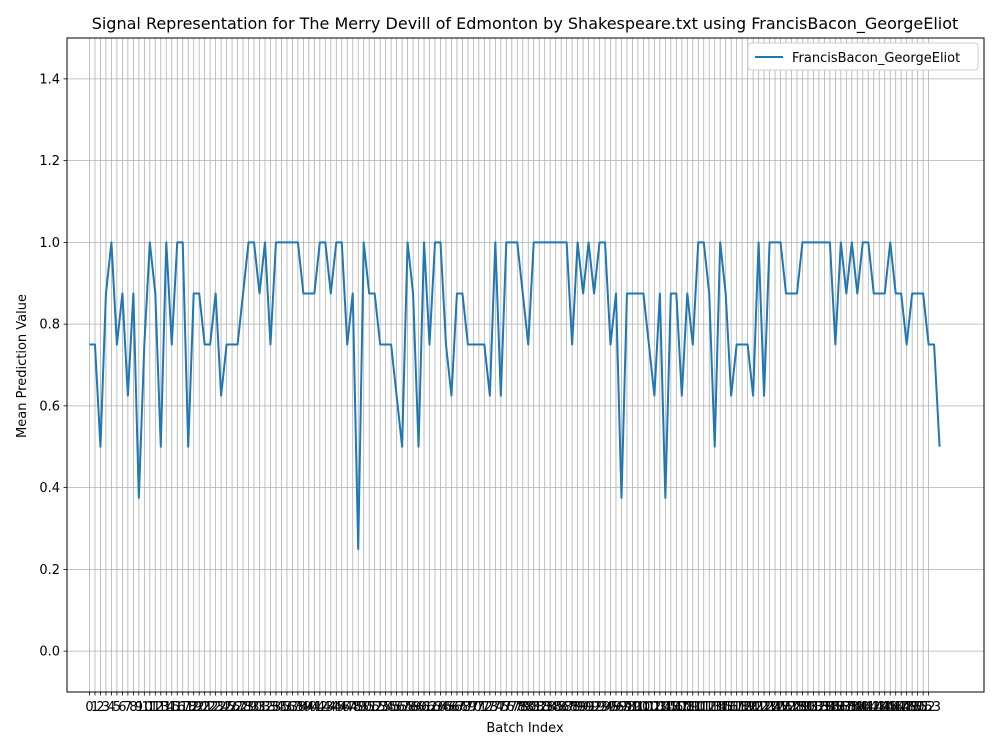 This screenshot has height=750, width=1000. I want to click on x-tick-label: 130, so click(802, 707).